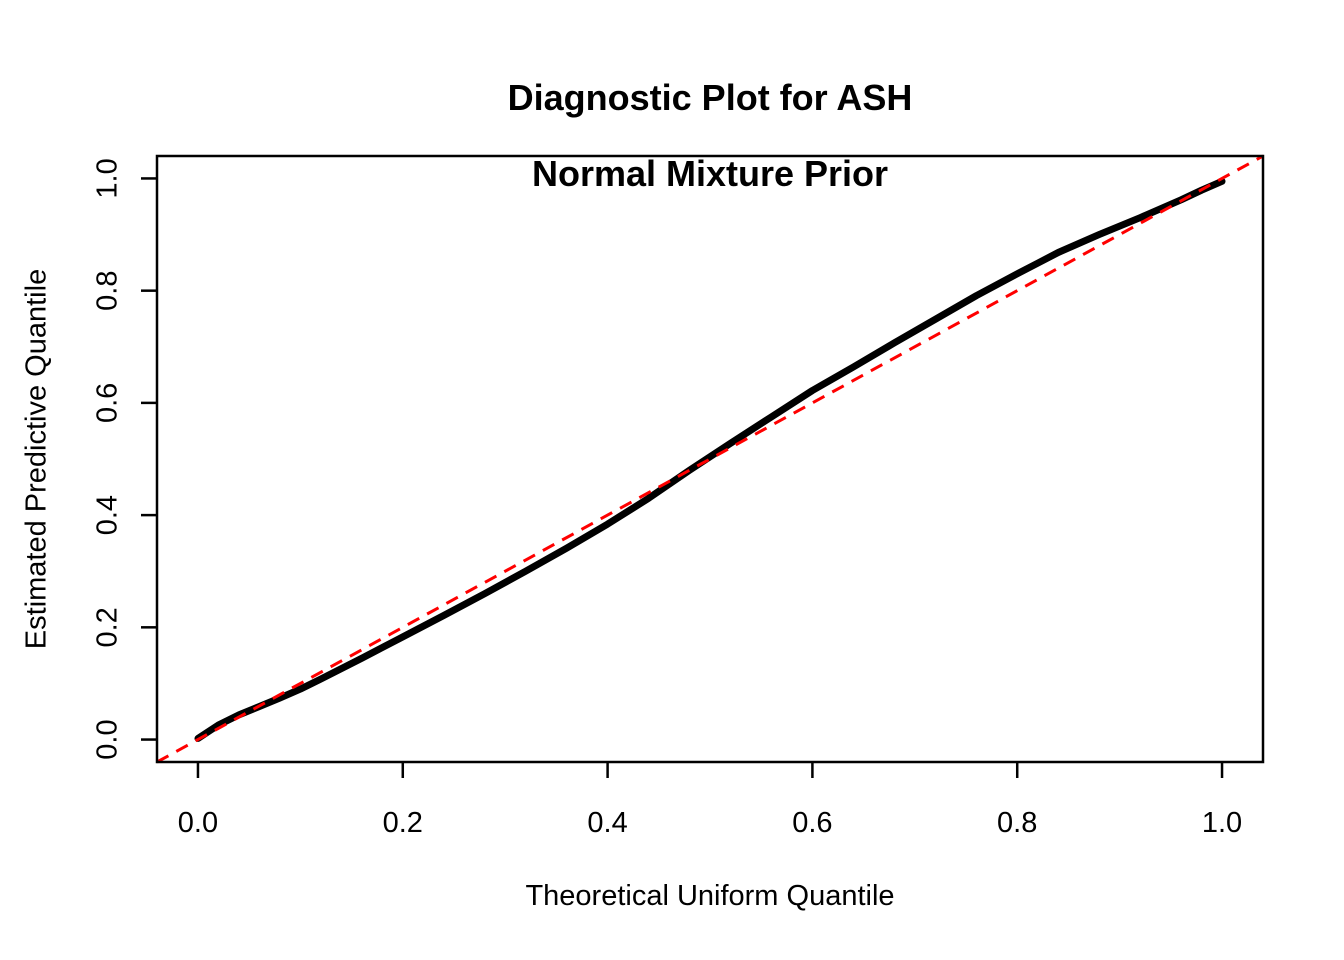  I want to click on y-axis-label: Estimated Predictive Quantile, so click(36, 459).